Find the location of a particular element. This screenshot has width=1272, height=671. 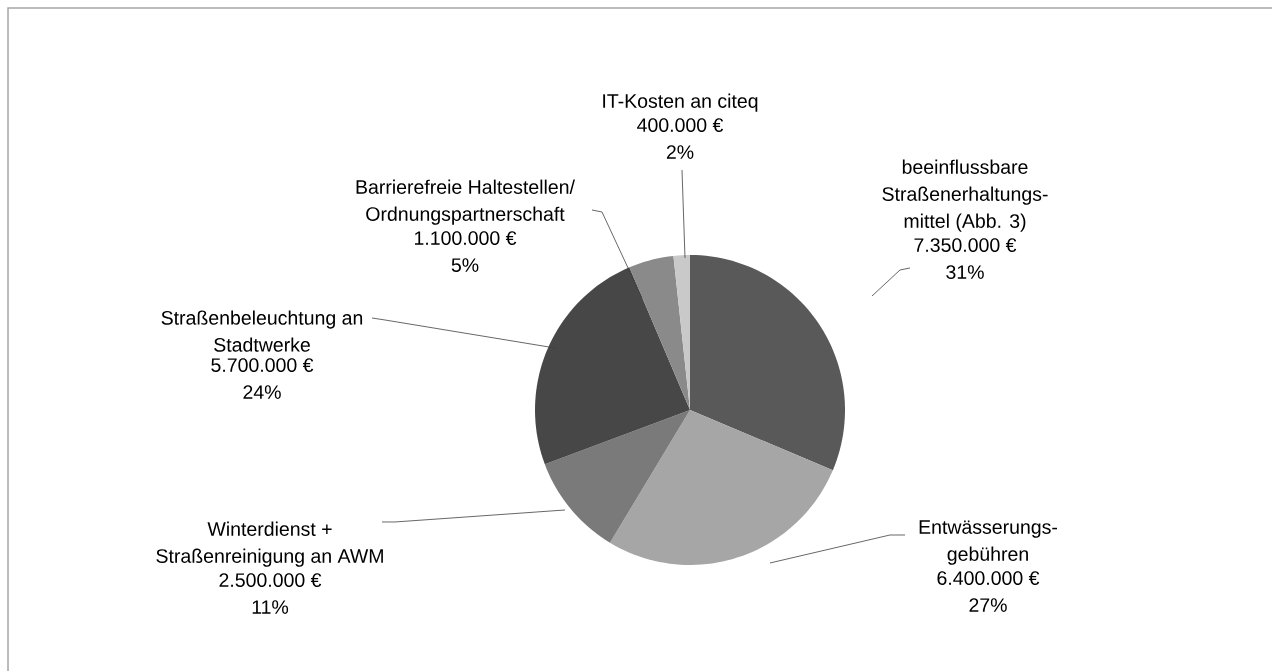

data-label: 400.000 € 2% is located at coordinates (680, 138).